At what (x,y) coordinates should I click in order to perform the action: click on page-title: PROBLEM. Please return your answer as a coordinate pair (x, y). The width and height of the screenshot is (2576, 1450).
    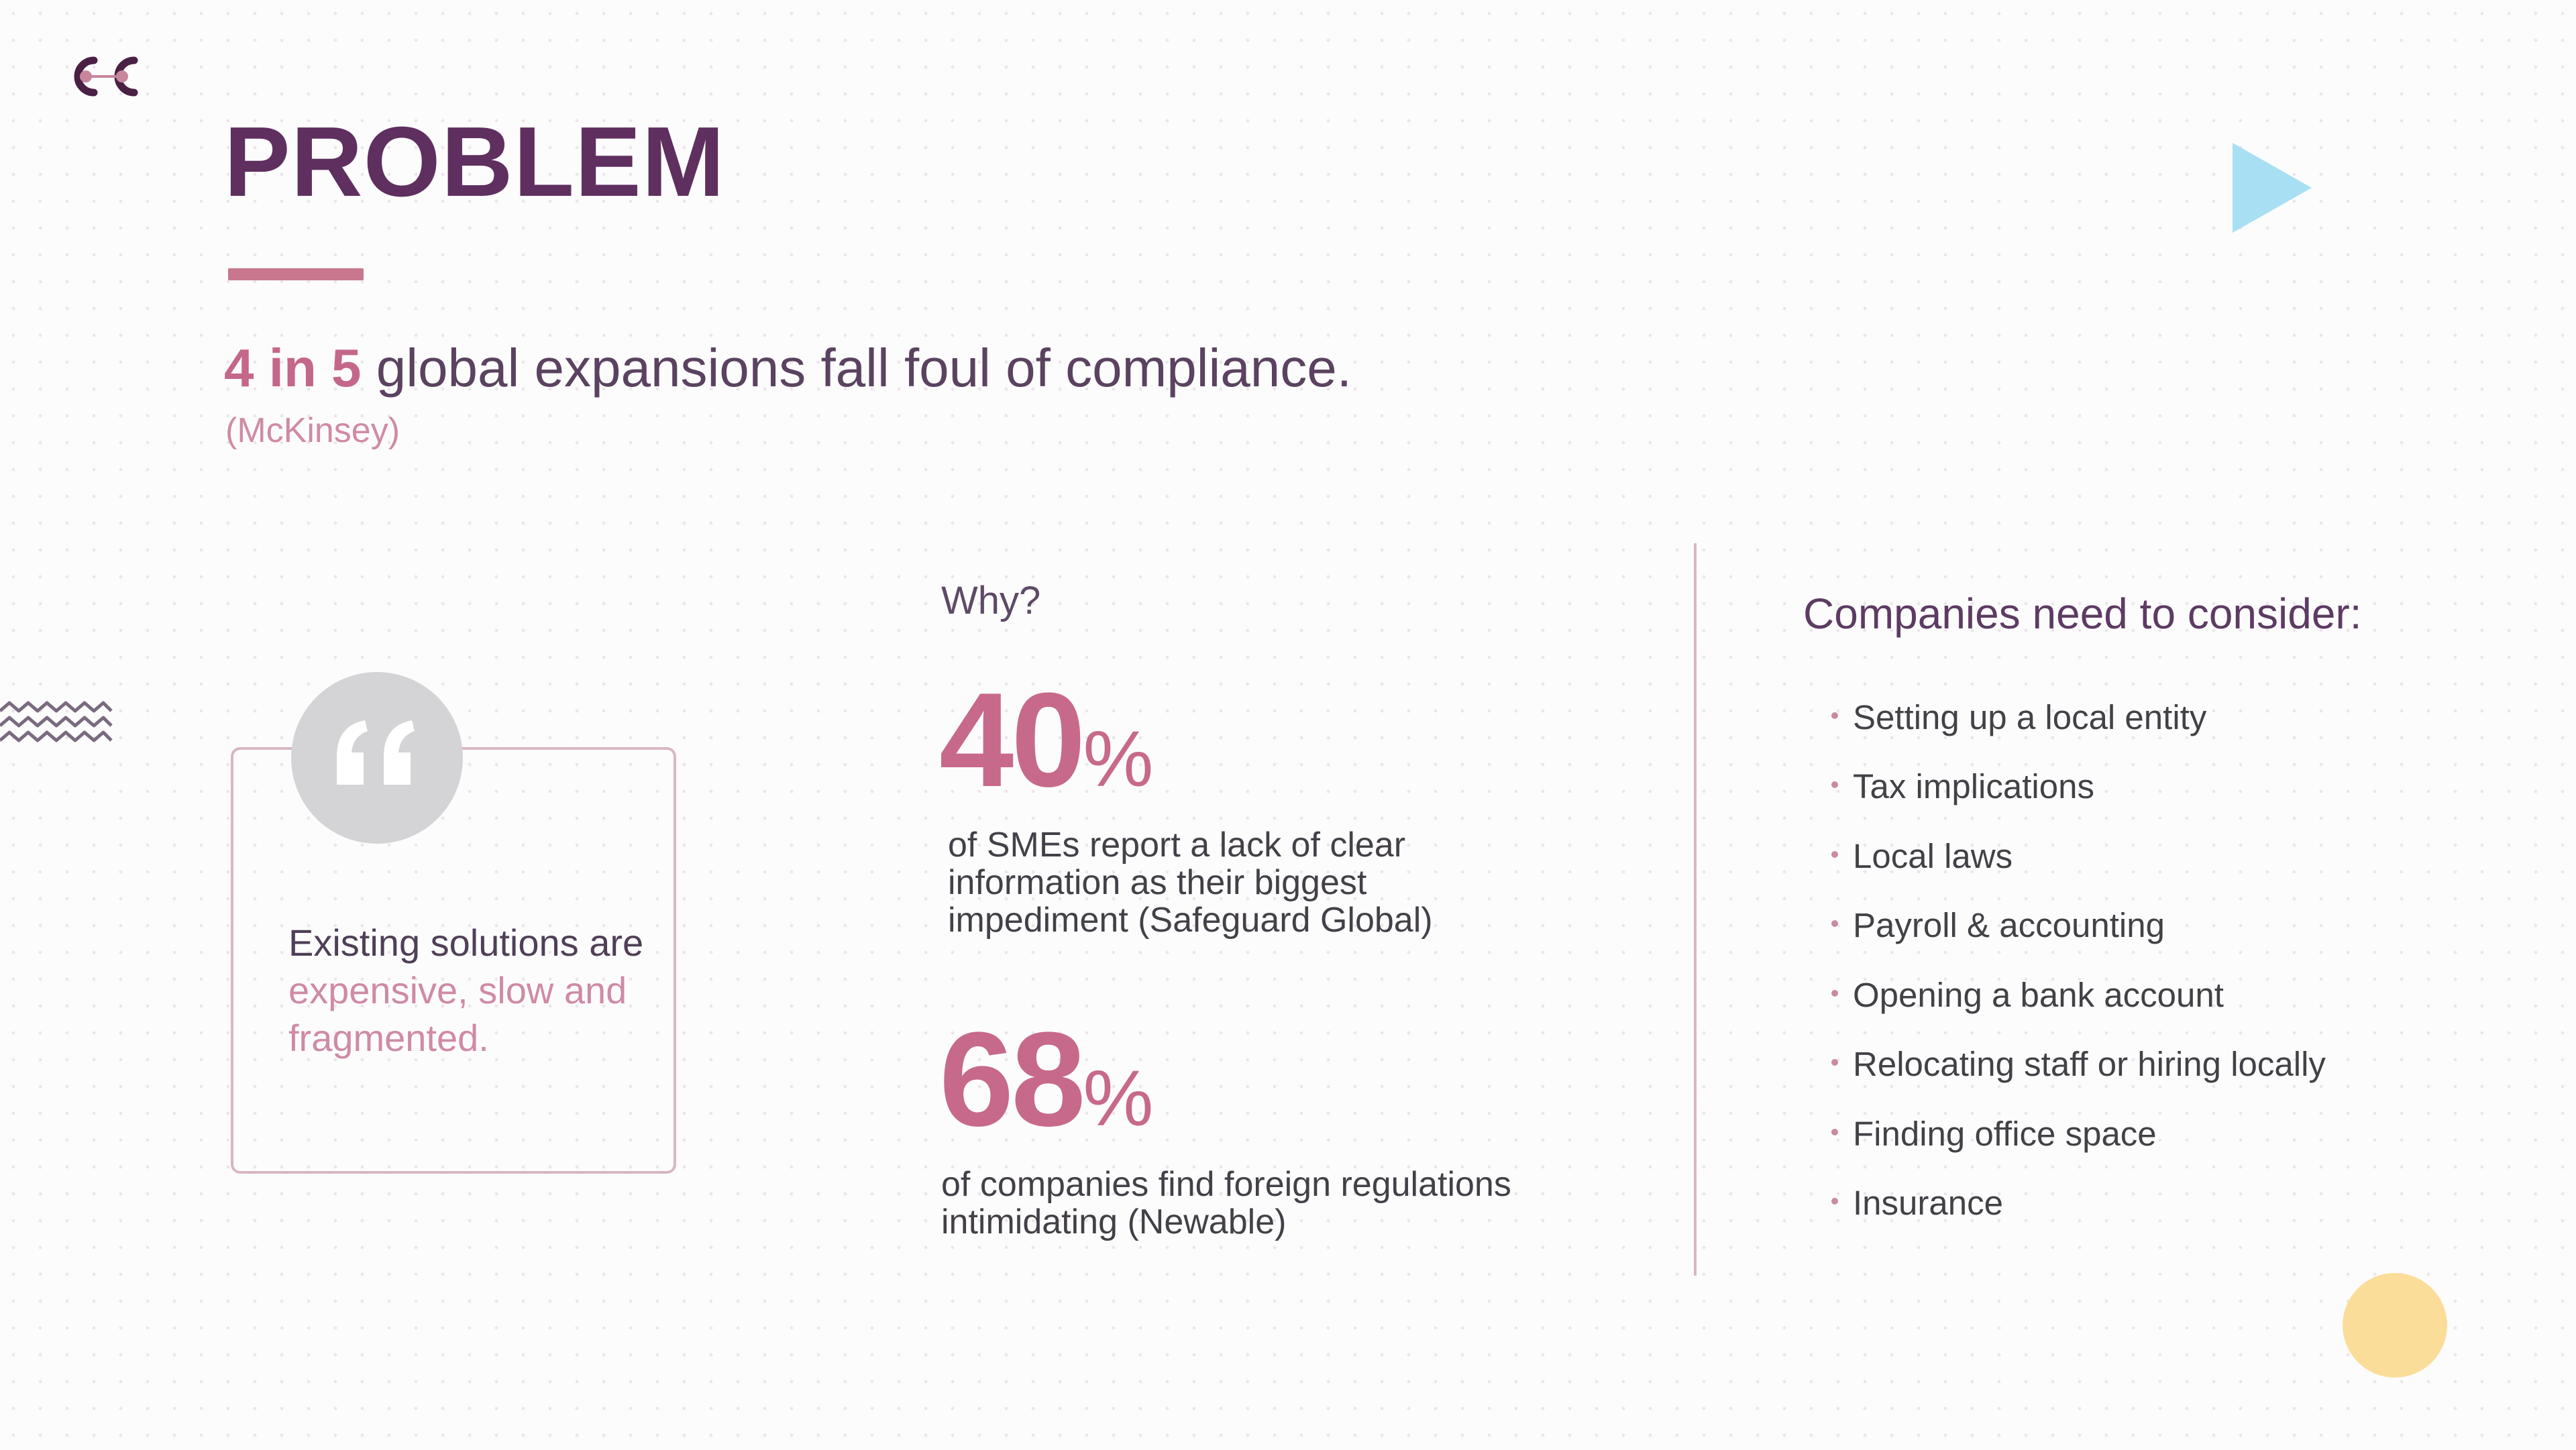
    Looking at the image, I should click on (474, 162).